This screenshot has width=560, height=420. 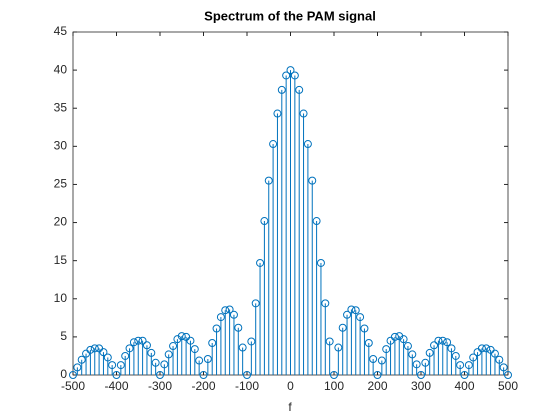 What do you see at coordinates (61, 298) in the screenshot?
I see `y-tick-label: 10` at bounding box center [61, 298].